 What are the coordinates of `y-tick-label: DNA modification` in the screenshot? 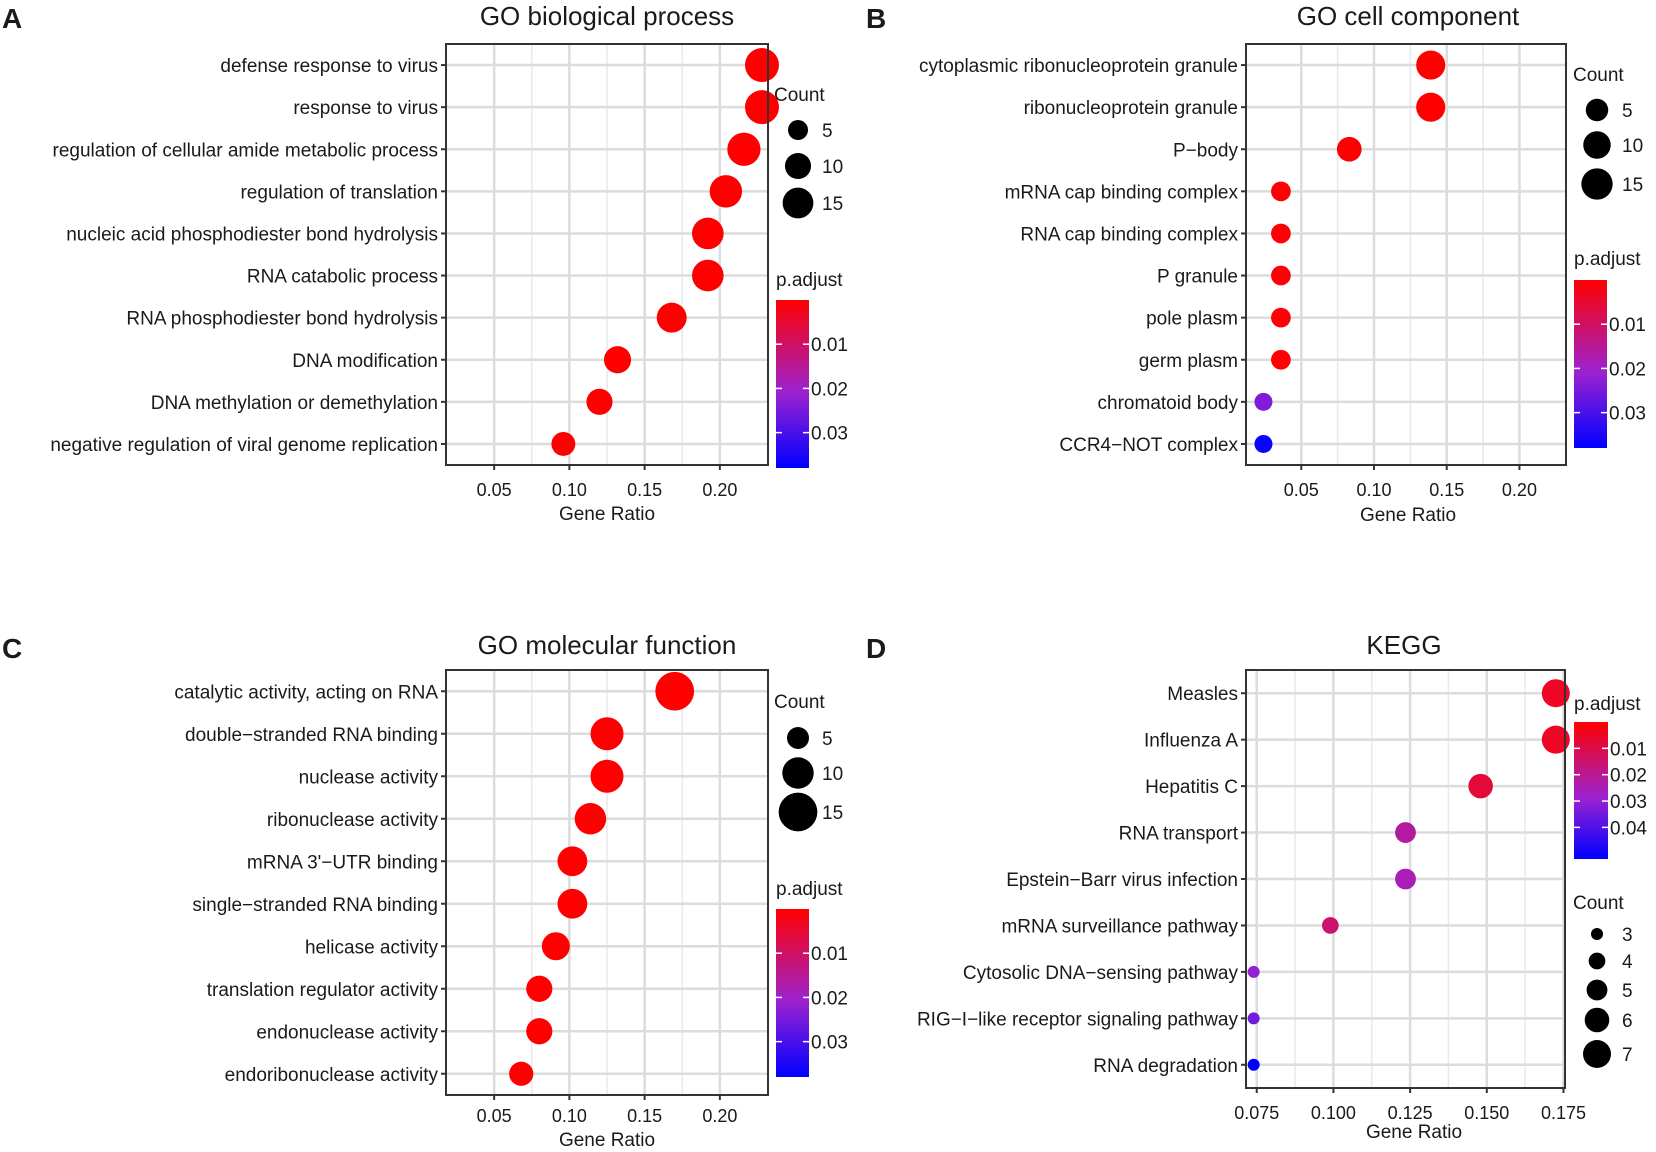 It's located at (365, 361).